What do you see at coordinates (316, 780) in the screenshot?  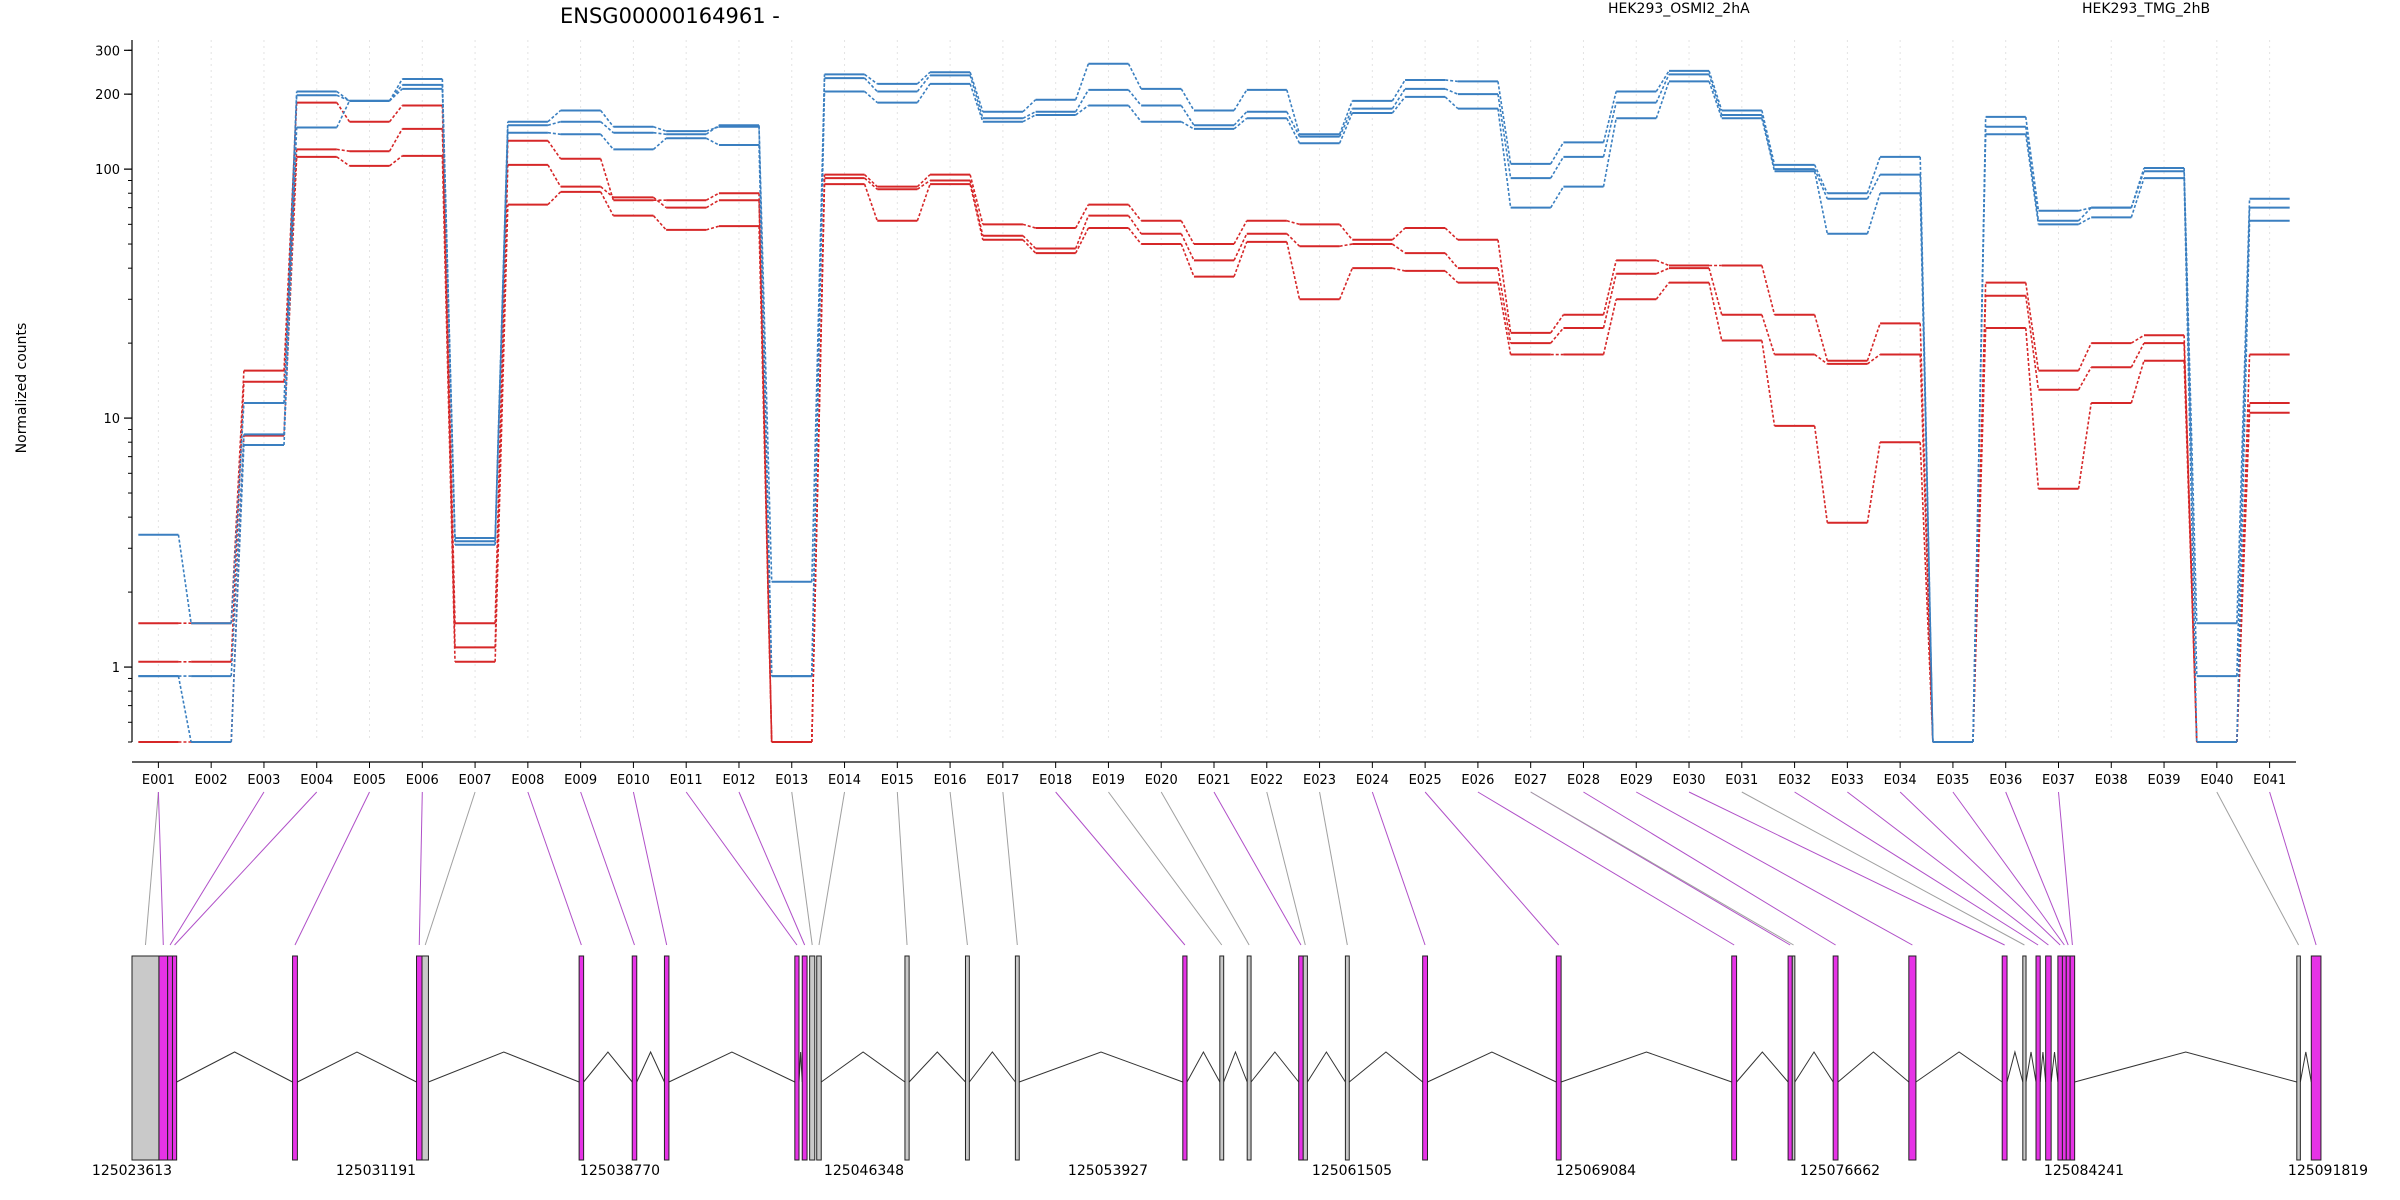 I see `exon-label-e004: E004` at bounding box center [316, 780].